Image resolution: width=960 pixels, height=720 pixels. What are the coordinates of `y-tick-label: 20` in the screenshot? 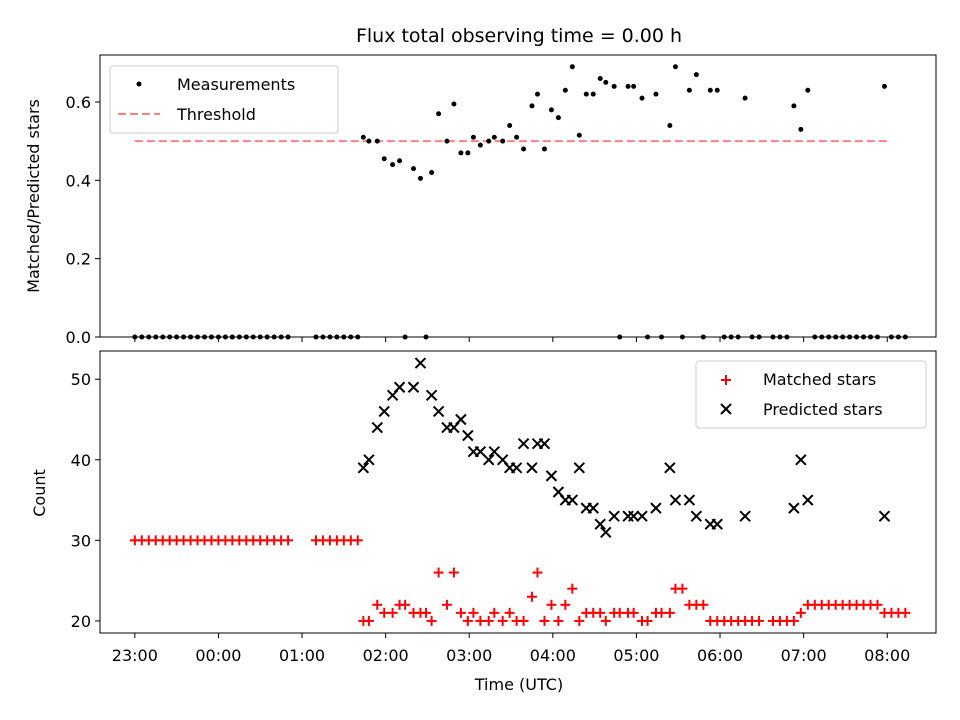 It's located at (81, 621).